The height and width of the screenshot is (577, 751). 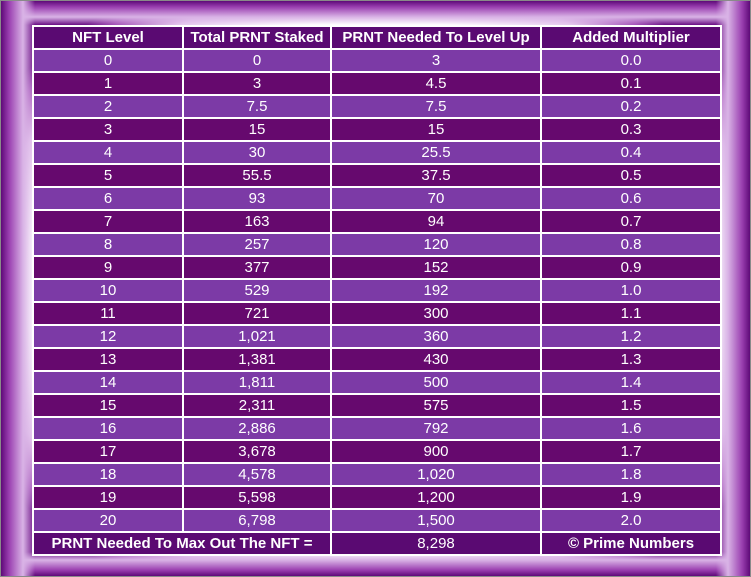 What do you see at coordinates (108, 474) in the screenshot?
I see `cell-nft-level: 18` at bounding box center [108, 474].